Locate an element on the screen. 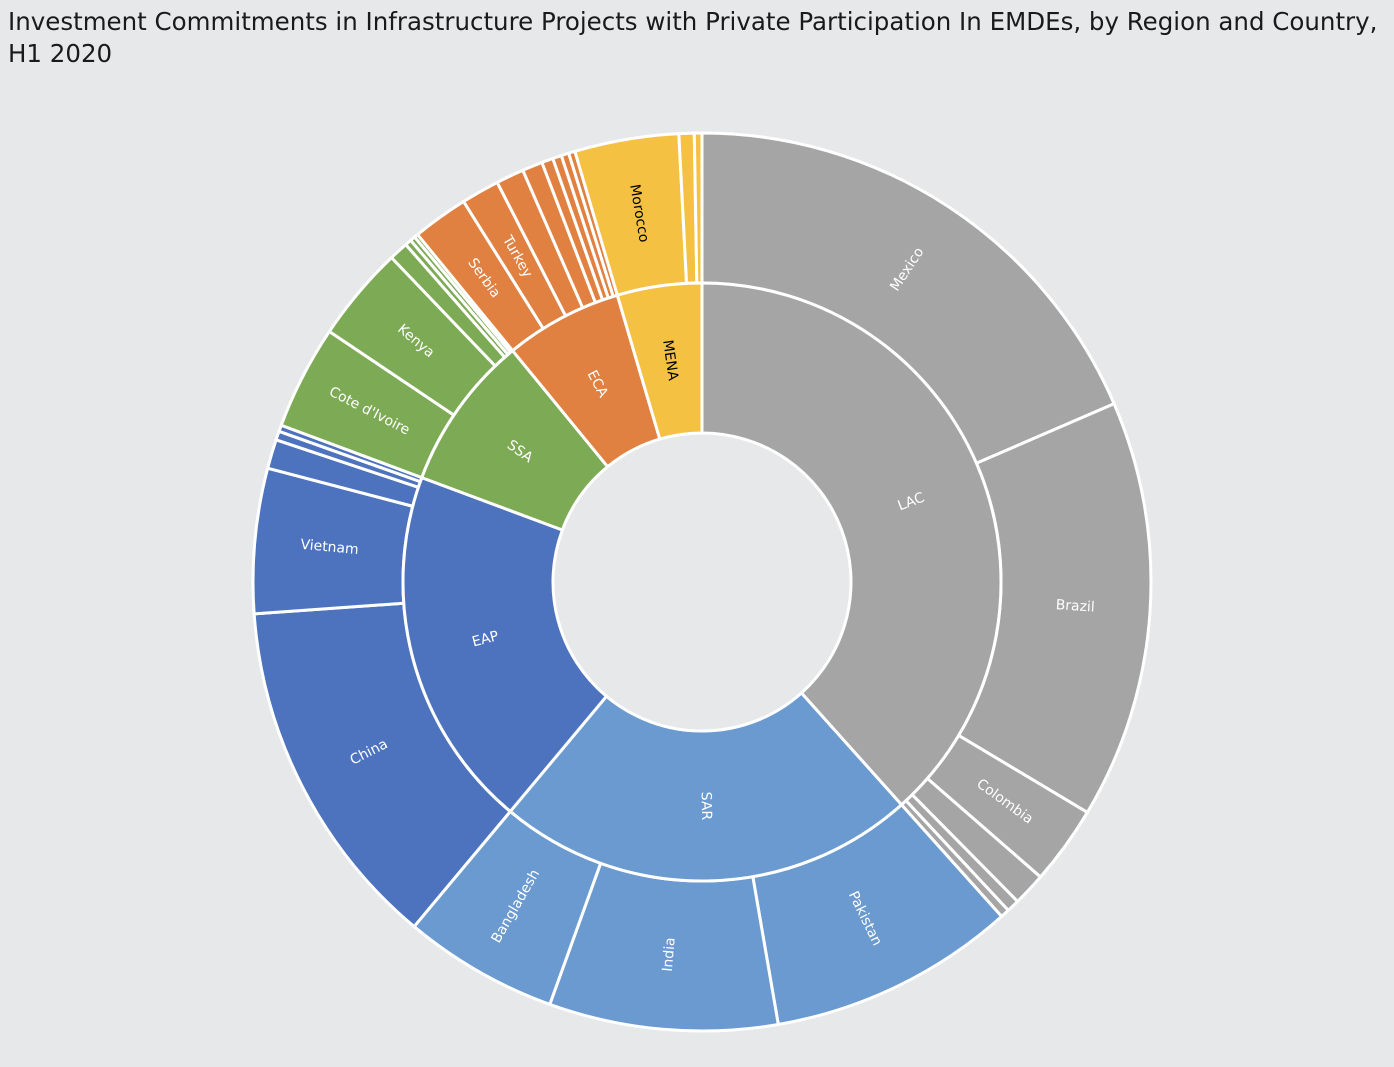  region-label-eap: EAP is located at coordinates (485, 639).